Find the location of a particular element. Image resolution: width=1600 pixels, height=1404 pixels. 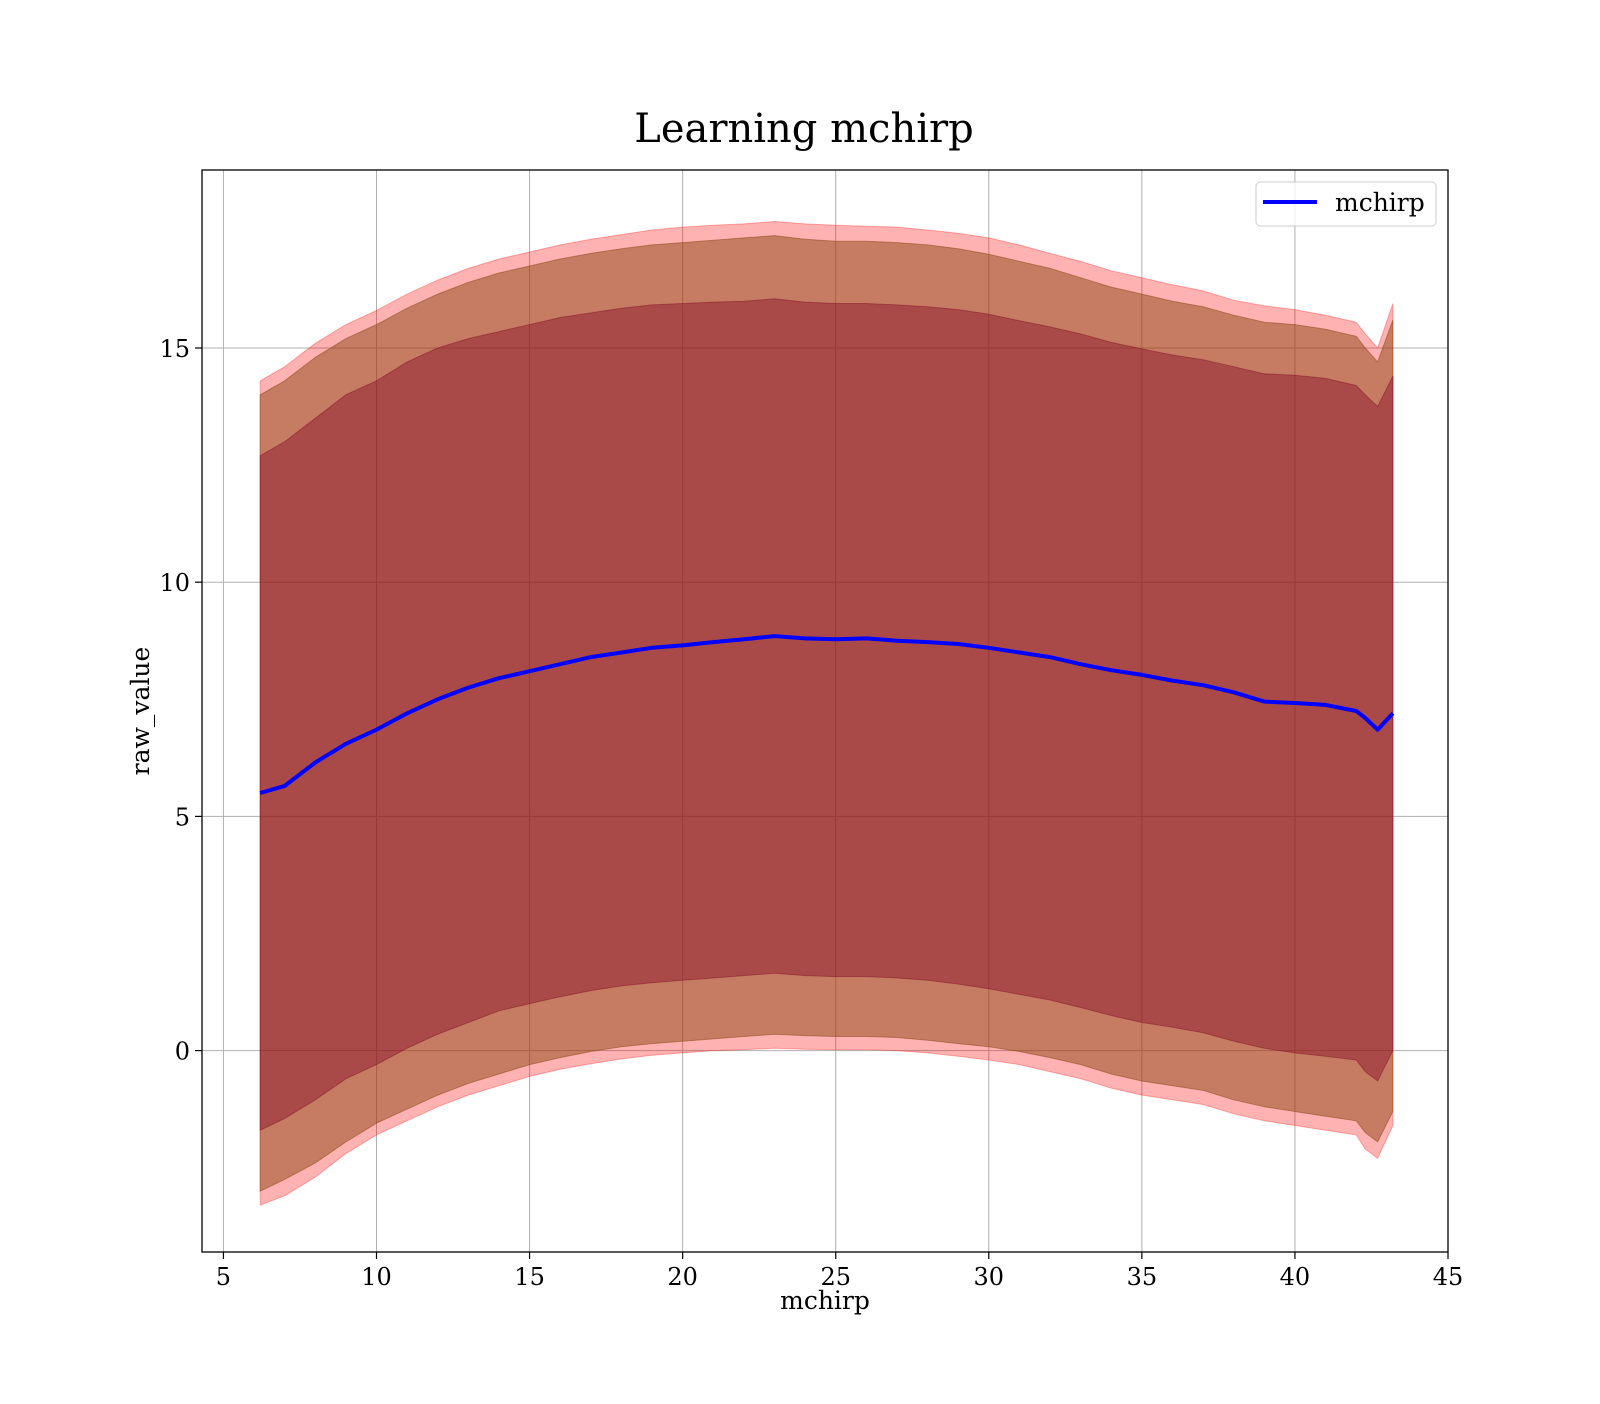

legend-box is located at coordinates (1346, 204).